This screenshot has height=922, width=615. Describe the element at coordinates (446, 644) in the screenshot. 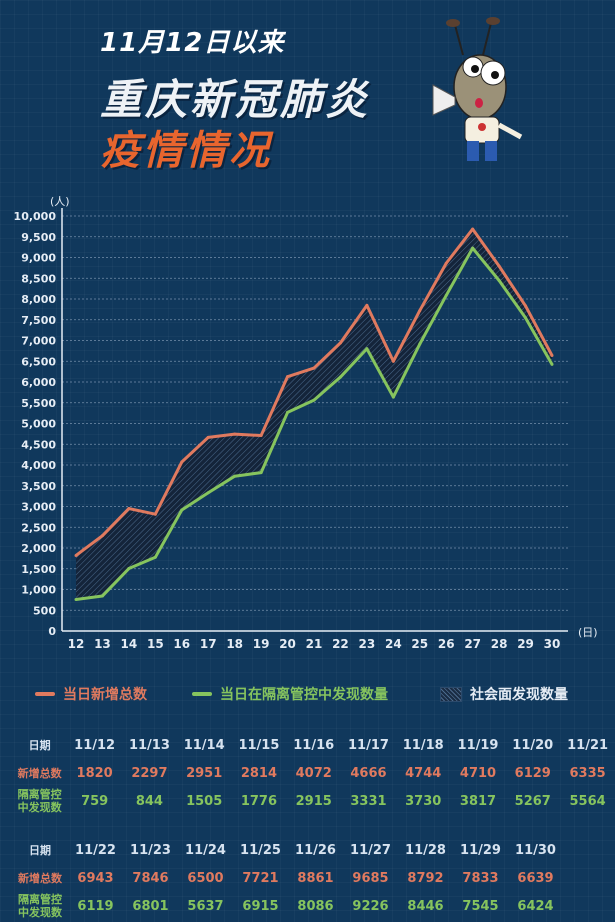

I see `x-tick-label: 26` at that location.